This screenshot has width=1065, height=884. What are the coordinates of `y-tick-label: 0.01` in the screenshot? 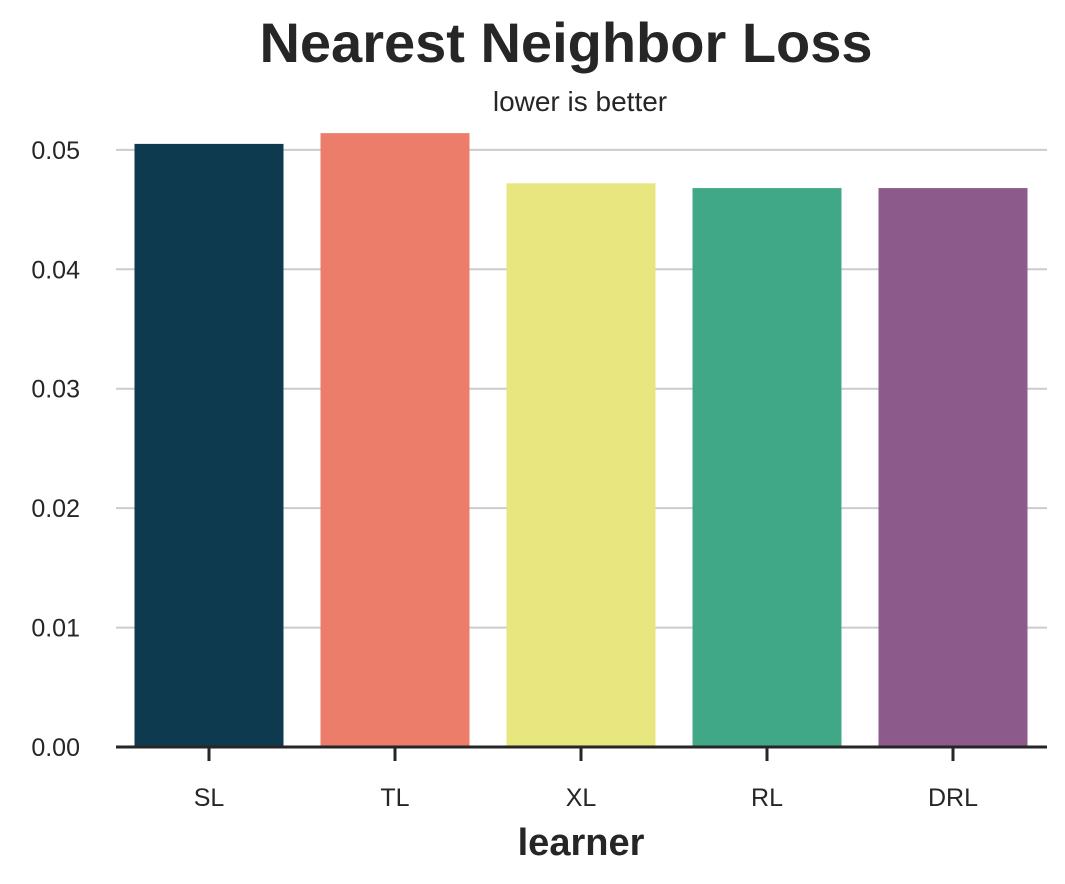 It's located at (55, 629).